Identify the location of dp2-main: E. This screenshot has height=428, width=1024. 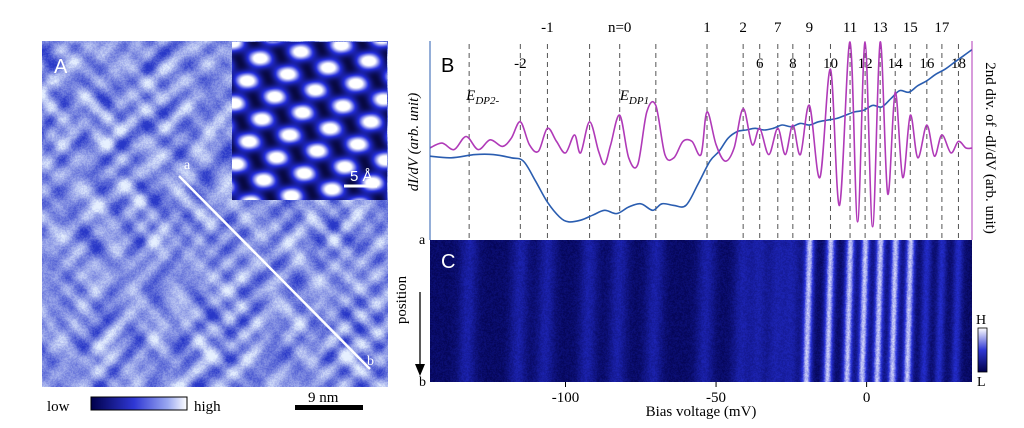
(470, 96).